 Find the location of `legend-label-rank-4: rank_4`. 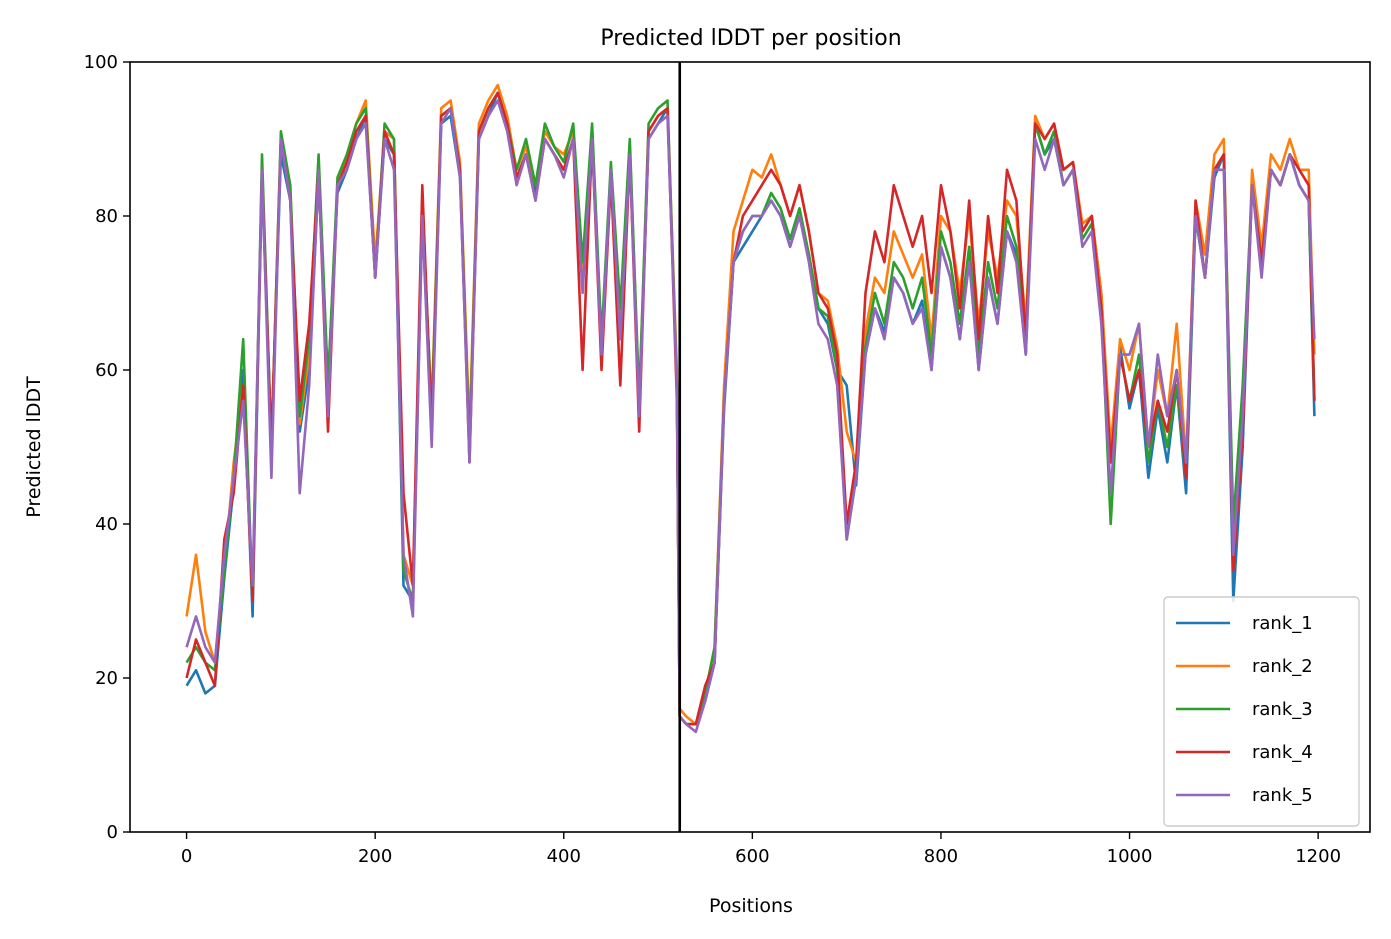

legend-label-rank-4: rank_4 is located at coordinates (1282, 752).